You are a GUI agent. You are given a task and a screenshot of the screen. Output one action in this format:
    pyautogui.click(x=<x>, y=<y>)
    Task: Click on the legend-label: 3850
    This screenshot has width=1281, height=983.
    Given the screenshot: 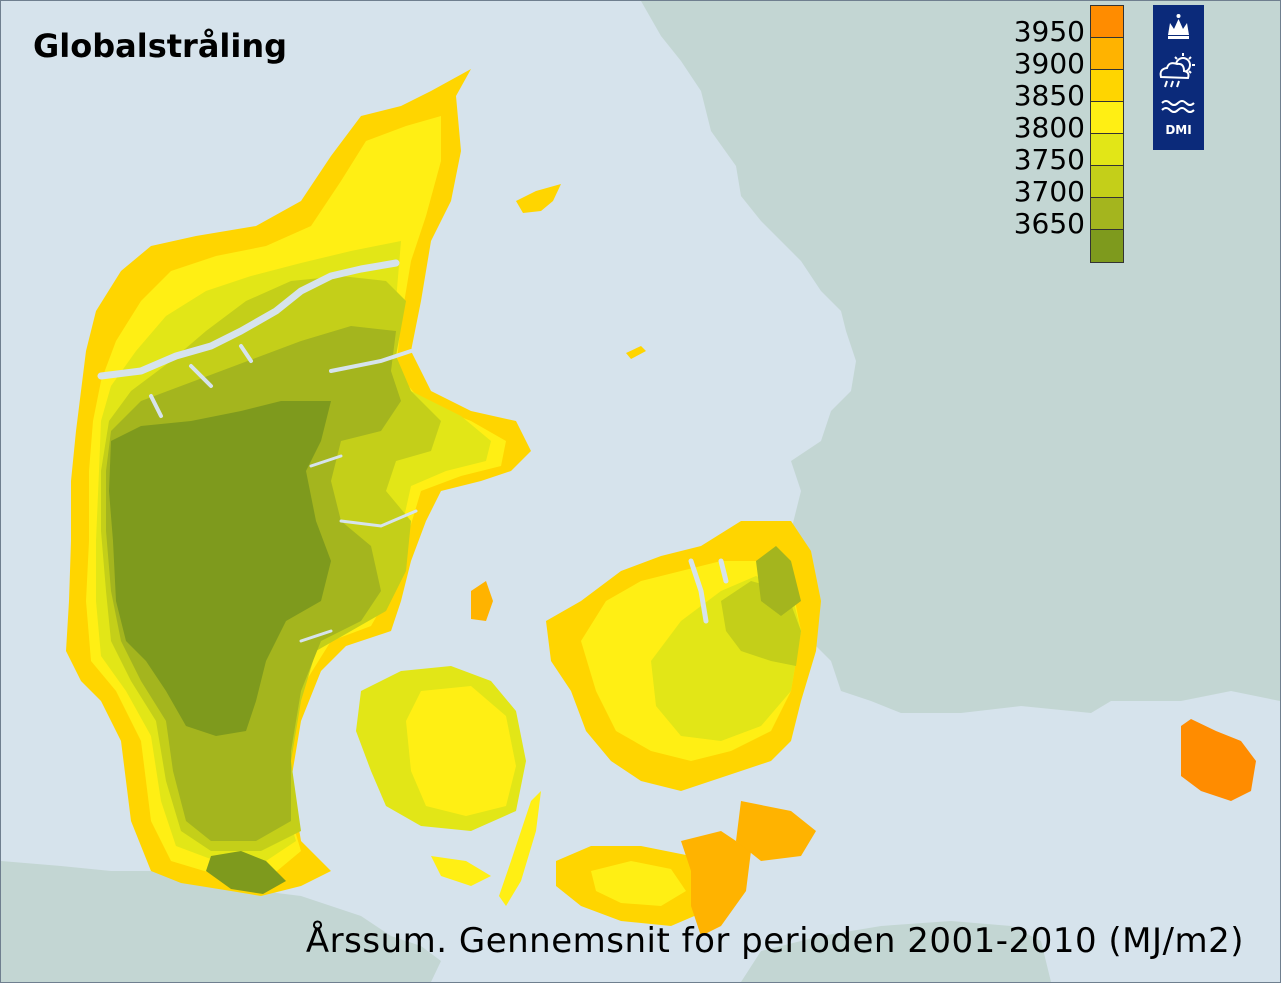 What is the action you would take?
    pyautogui.click(x=1049, y=95)
    